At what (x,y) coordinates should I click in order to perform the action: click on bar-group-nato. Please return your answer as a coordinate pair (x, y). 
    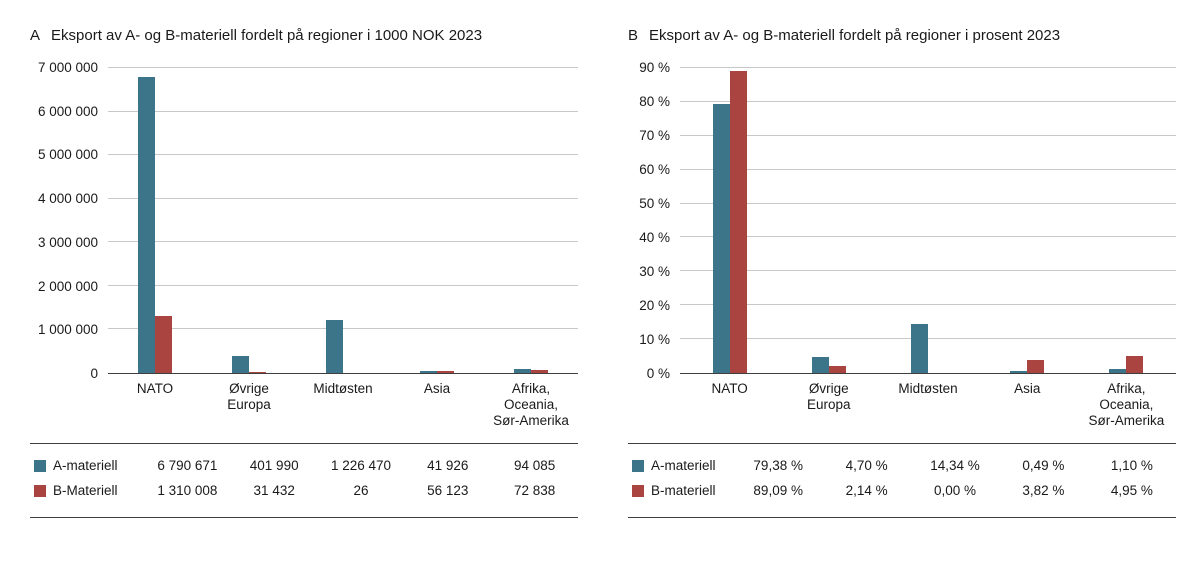
    Looking at the image, I should click on (155, 220).